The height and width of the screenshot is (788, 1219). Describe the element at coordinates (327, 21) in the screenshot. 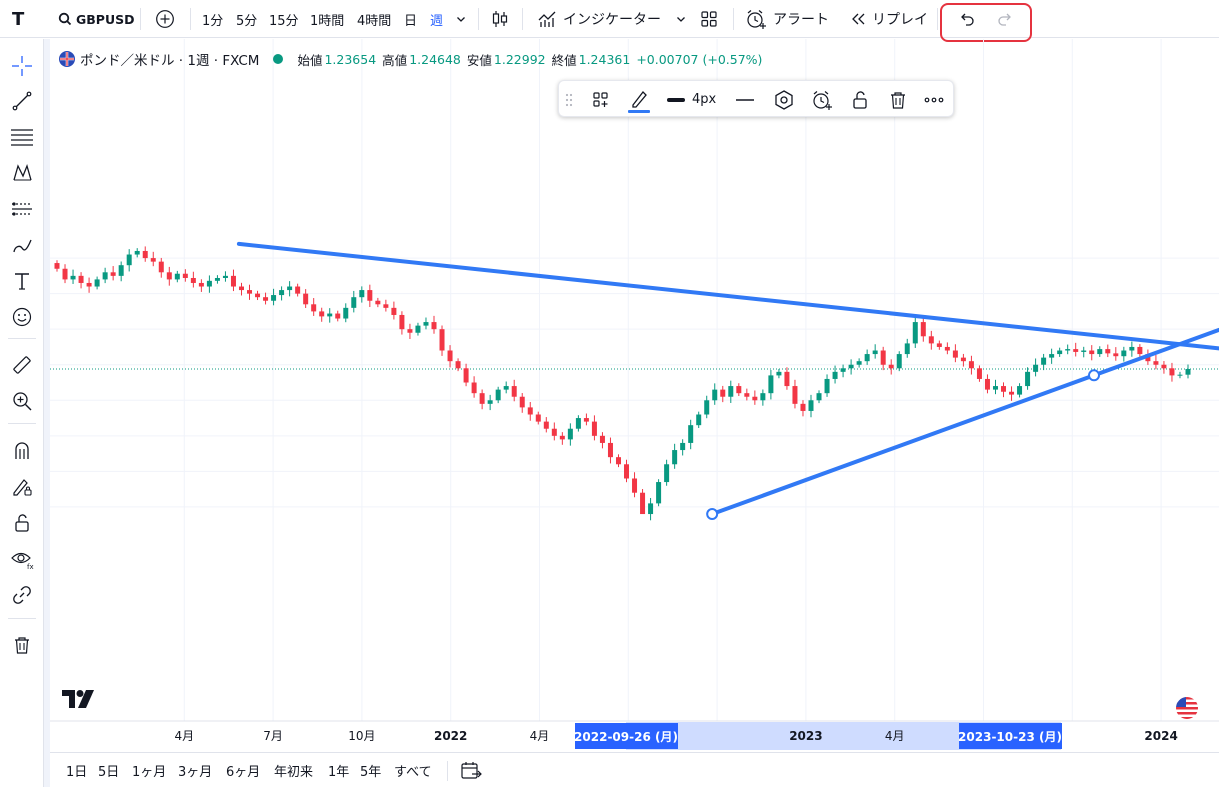

I see `interval-1h: 1時間` at that location.